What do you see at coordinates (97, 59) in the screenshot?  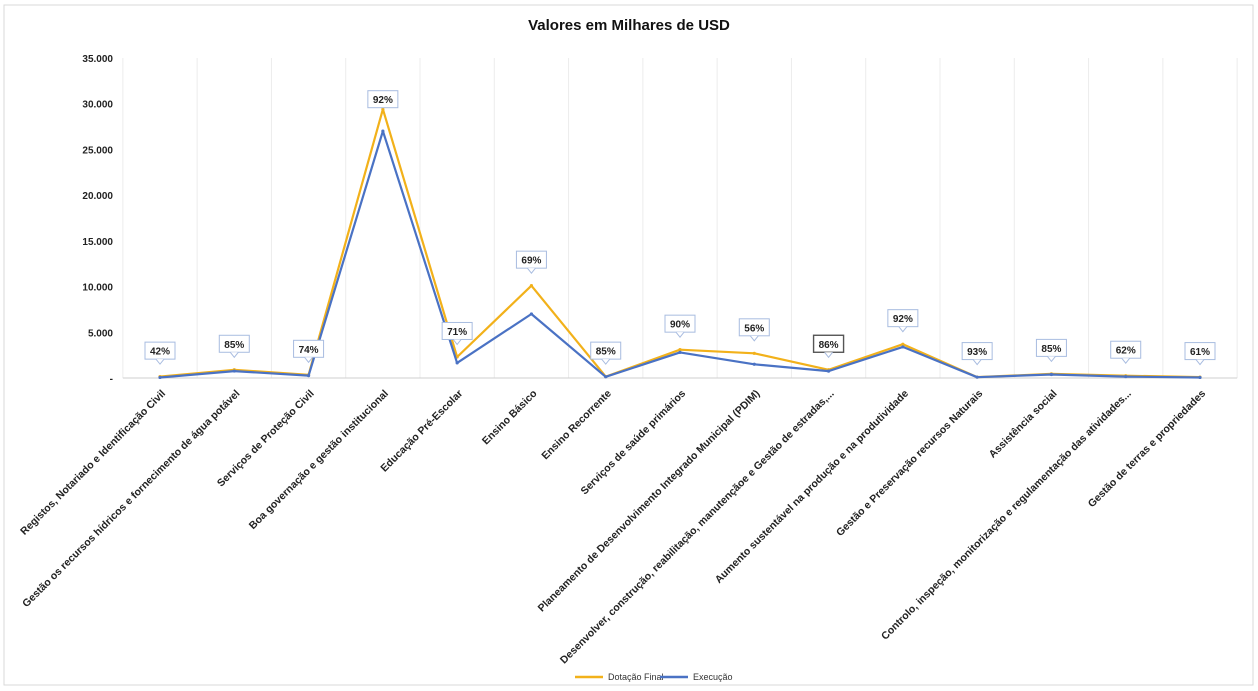 I see `y-tick-label: 35.000` at bounding box center [97, 59].